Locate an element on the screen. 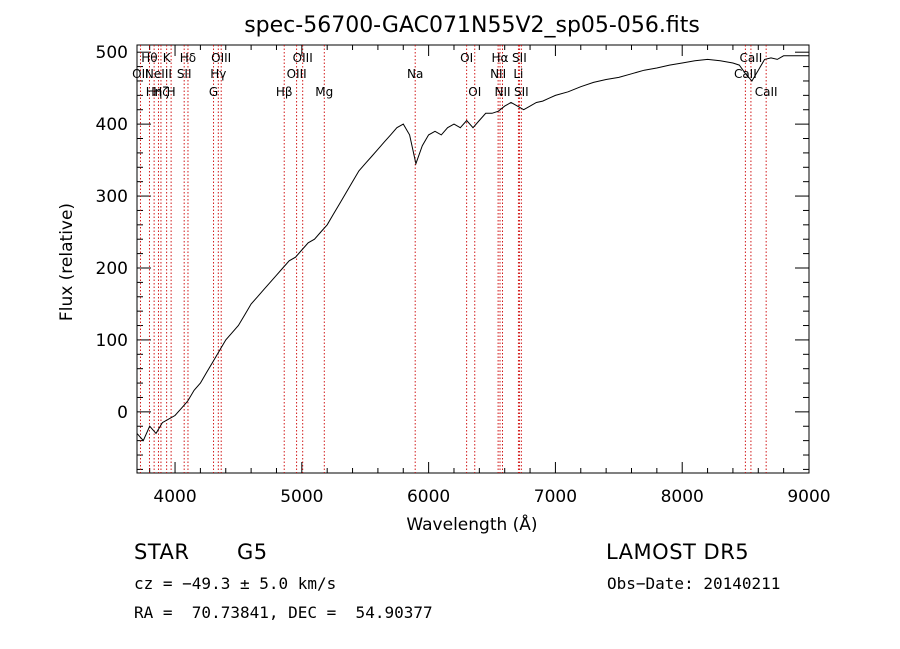  spectral-line-label: K is located at coordinates (167, 58).